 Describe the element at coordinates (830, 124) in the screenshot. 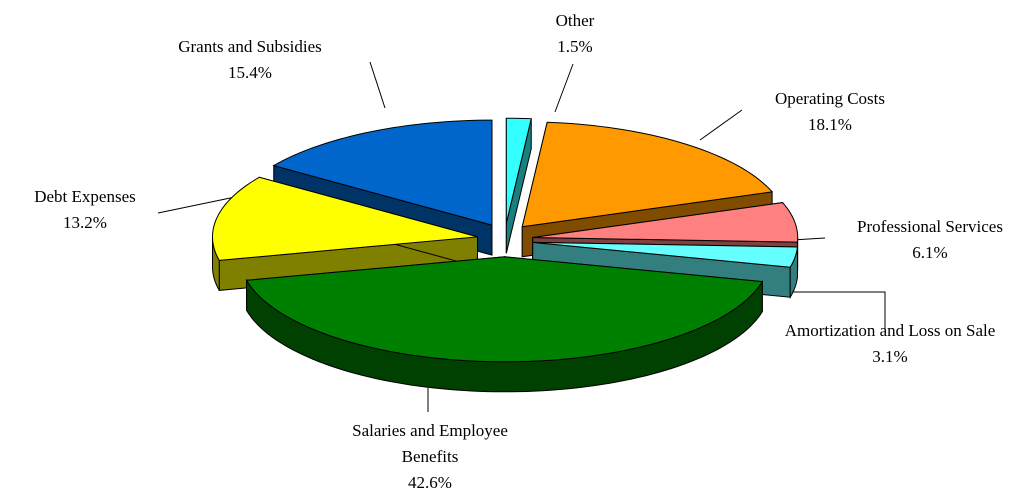

I see `value-label: 18.1%` at that location.